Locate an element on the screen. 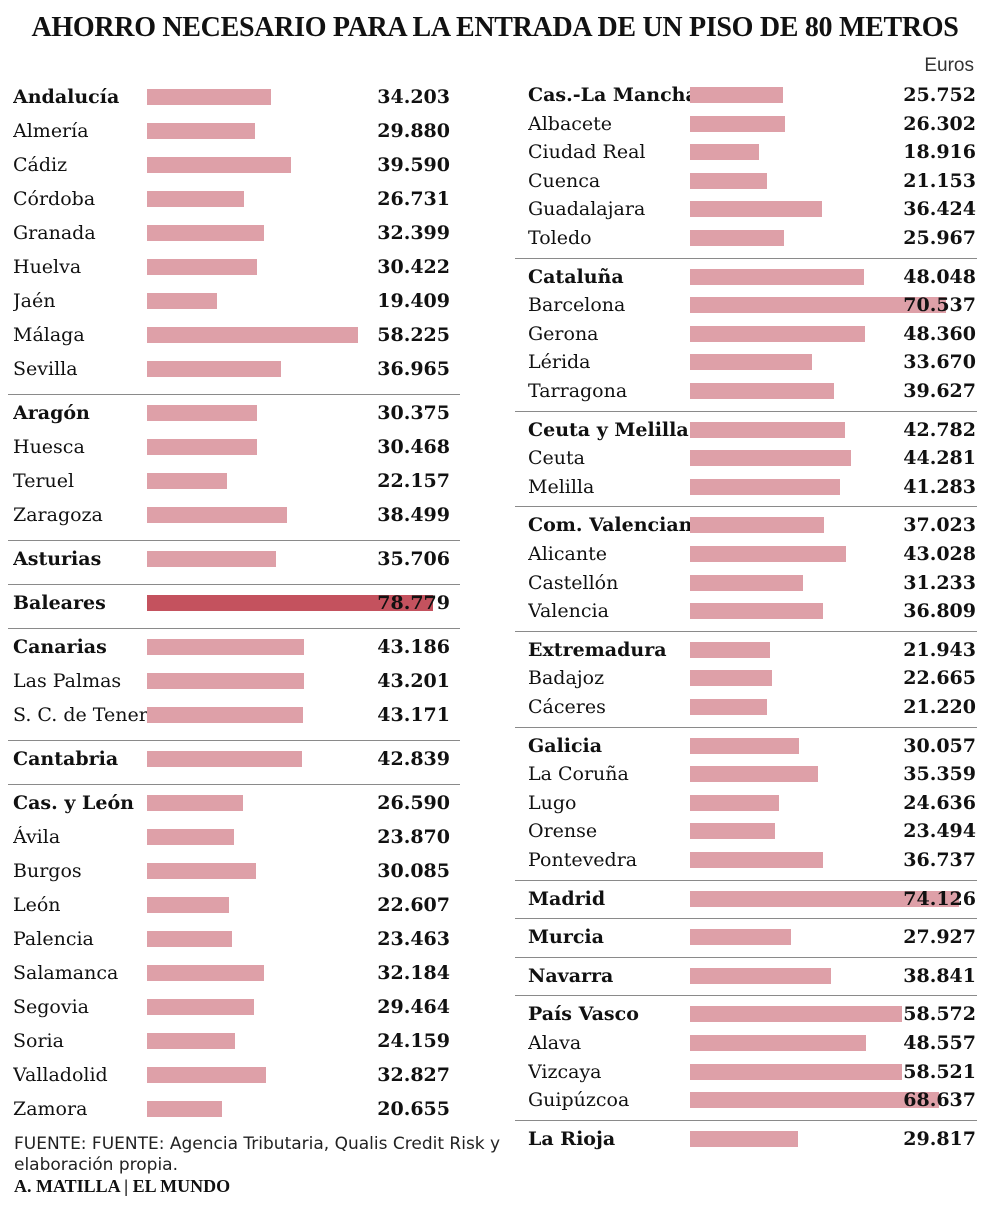 This screenshot has width=990, height=1207. row-label: Las Palmas is located at coordinates (67, 681).